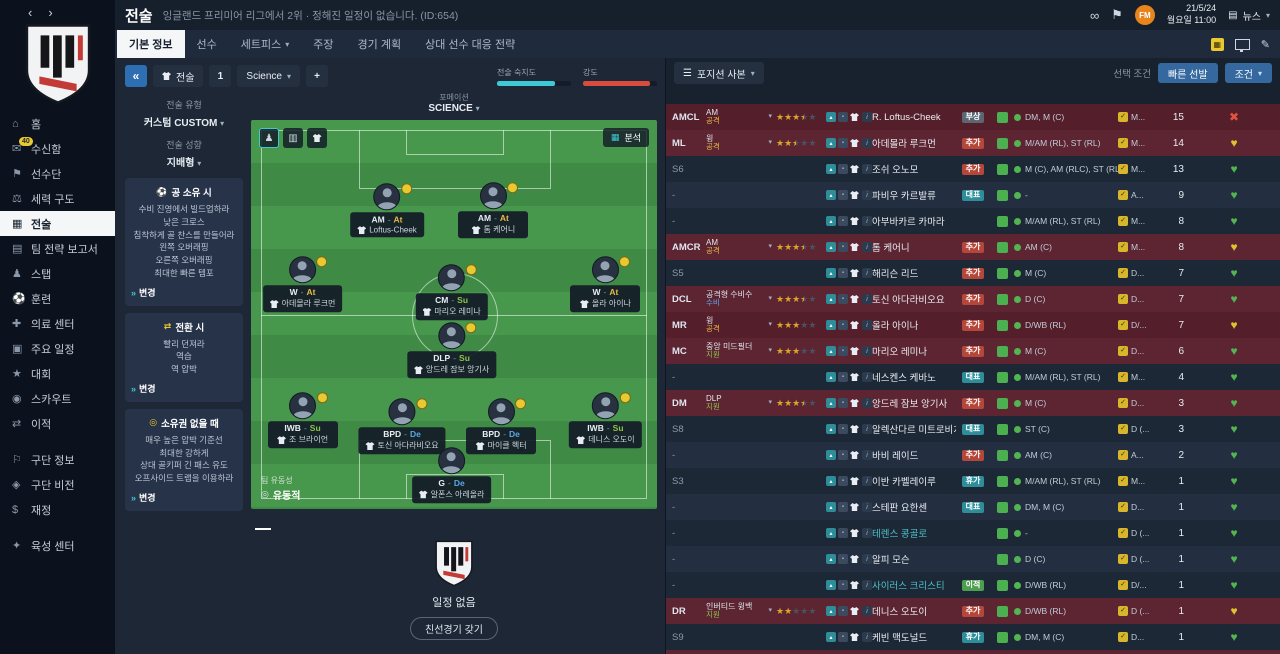  Describe the element at coordinates (57, 123) in the screenshot. I see `sidebar-item: ⌂ 홈` at that location.